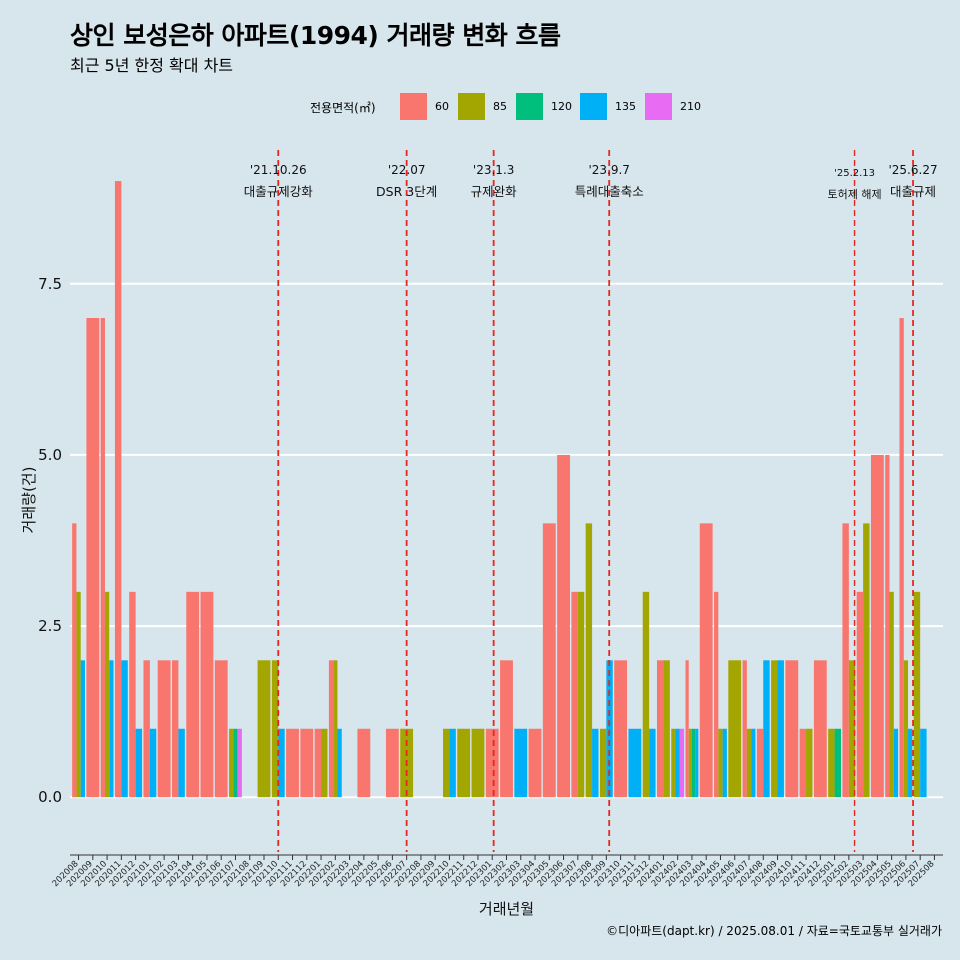  What do you see at coordinates (442, 106) in the screenshot?
I see `legend-label: 60` at bounding box center [442, 106].